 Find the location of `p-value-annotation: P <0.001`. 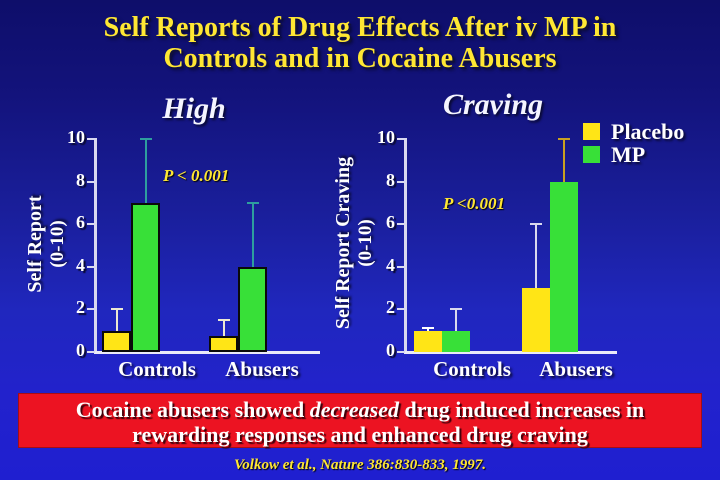

p-value-annotation: P <0.001 is located at coordinates (474, 203).